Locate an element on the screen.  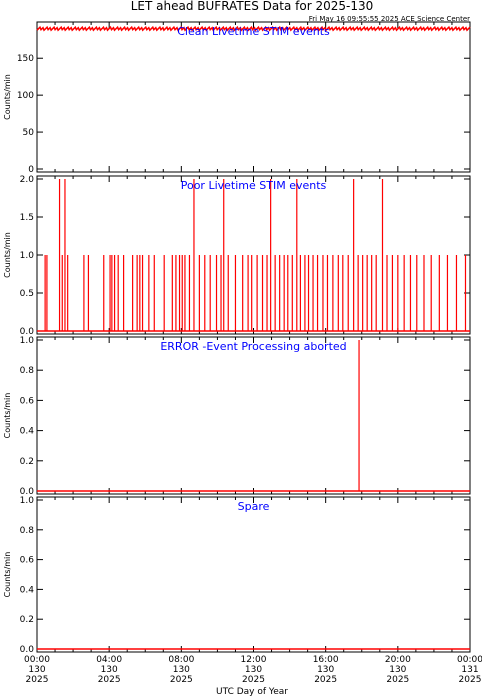
y-tick-label: 150 is located at coordinates (25, 59).